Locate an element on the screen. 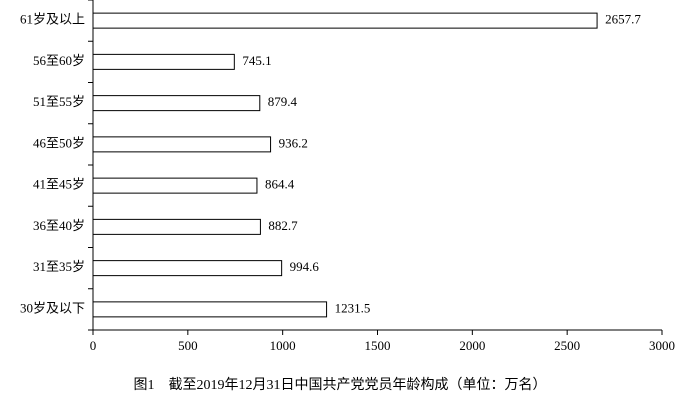 Image resolution: width=680 pixels, height=400 pixels. y-tick-label: 56至60岁 is located at coordinates (59, 60).